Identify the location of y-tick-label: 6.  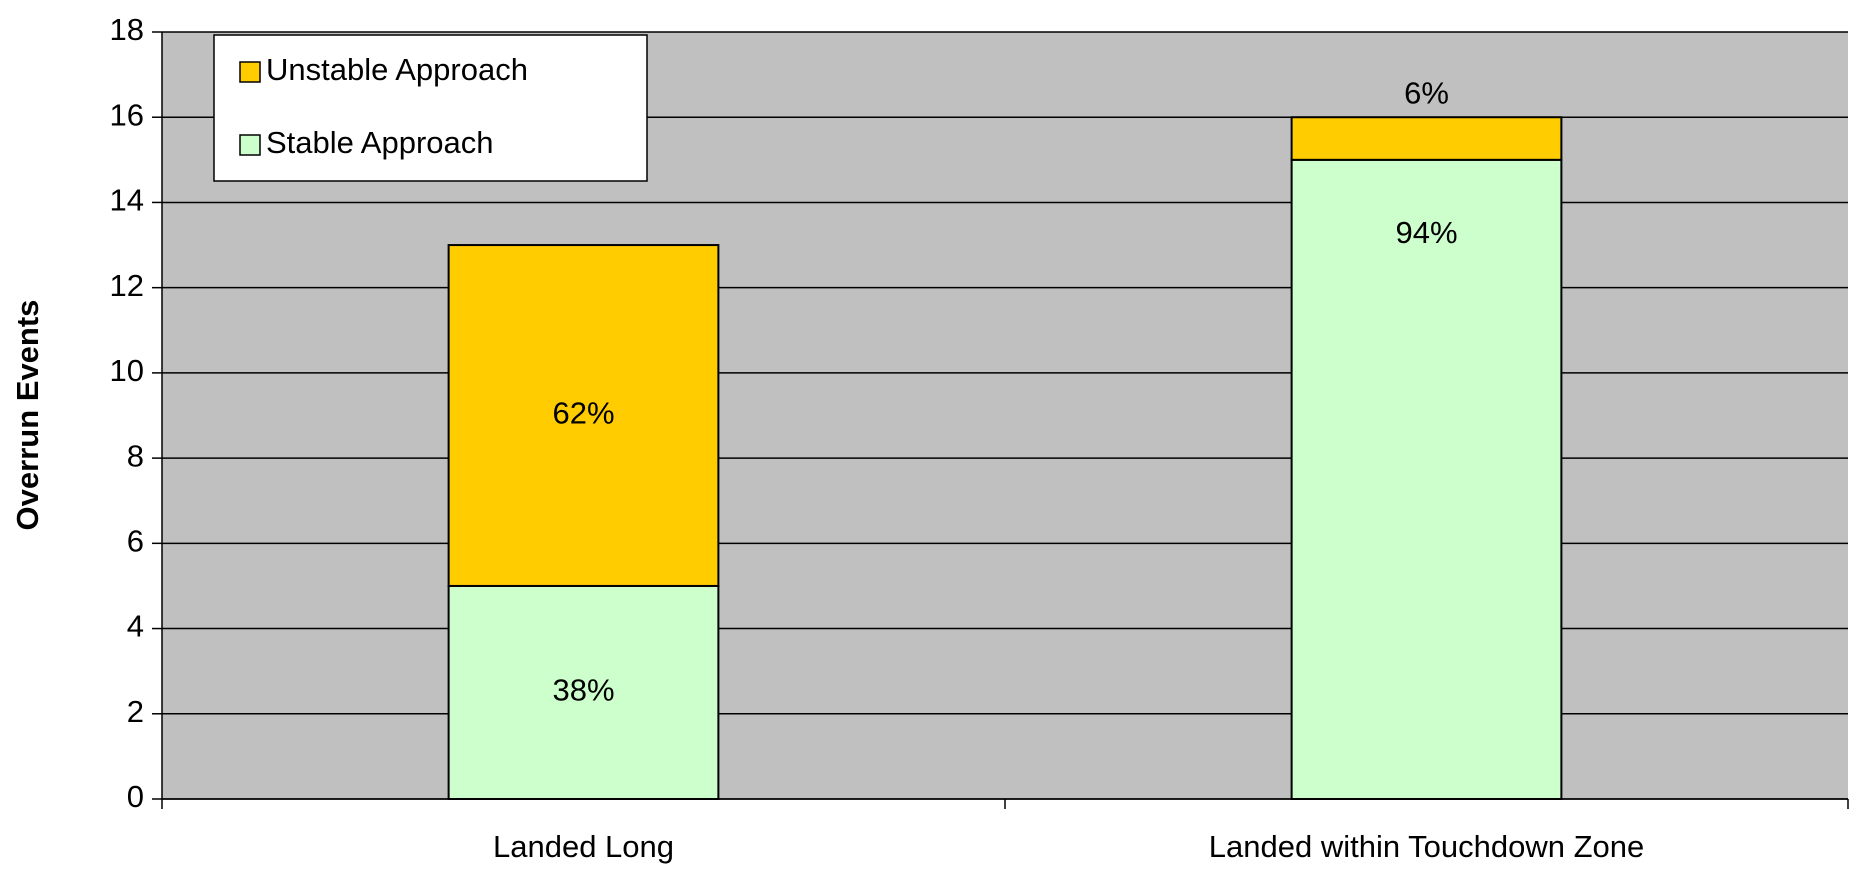
(135, 541).